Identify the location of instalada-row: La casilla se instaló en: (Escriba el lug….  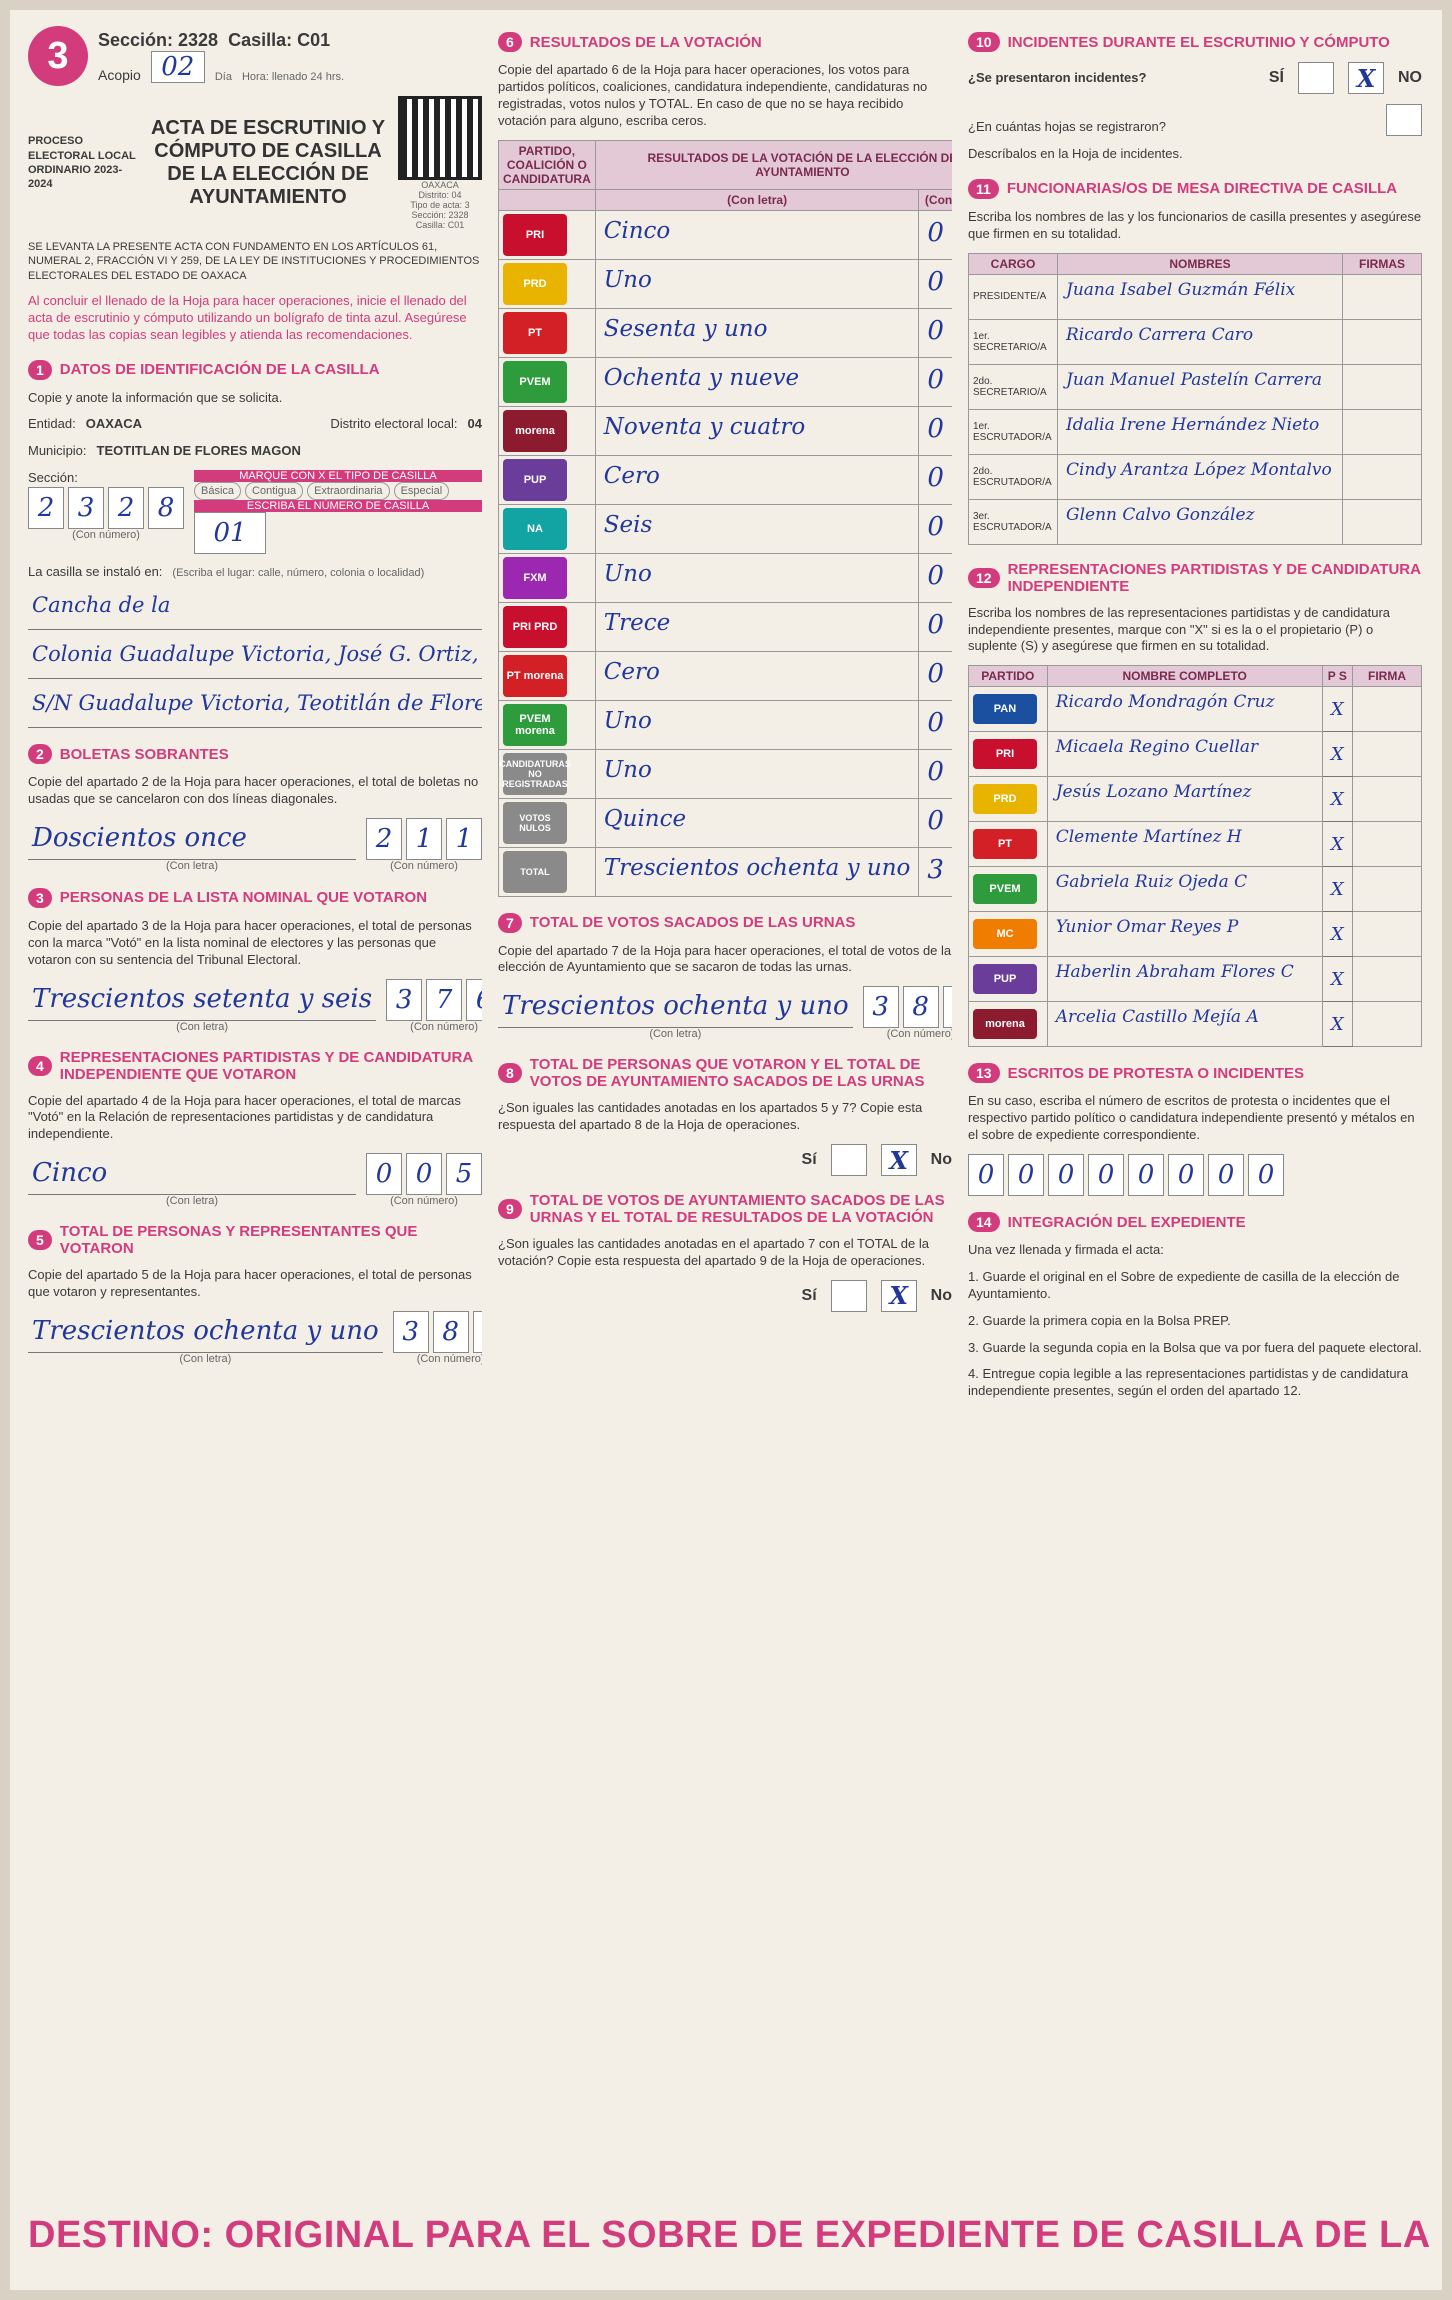
(255, 572).